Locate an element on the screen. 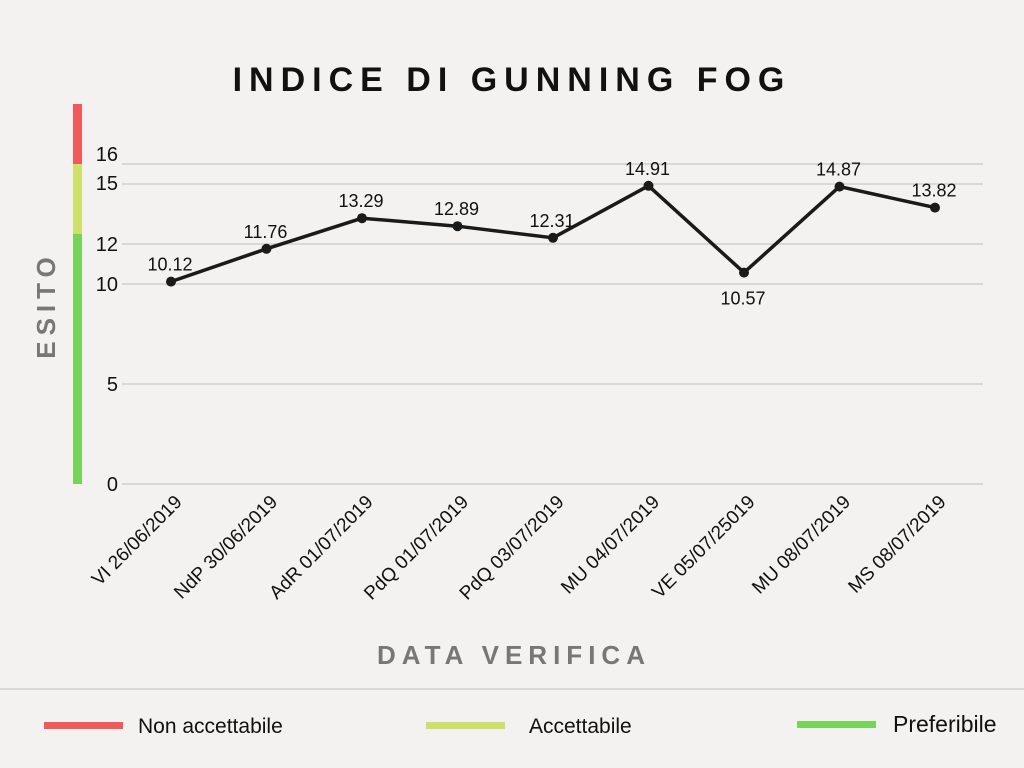  data-label: 13.82 is located at coordinates (933, 191).